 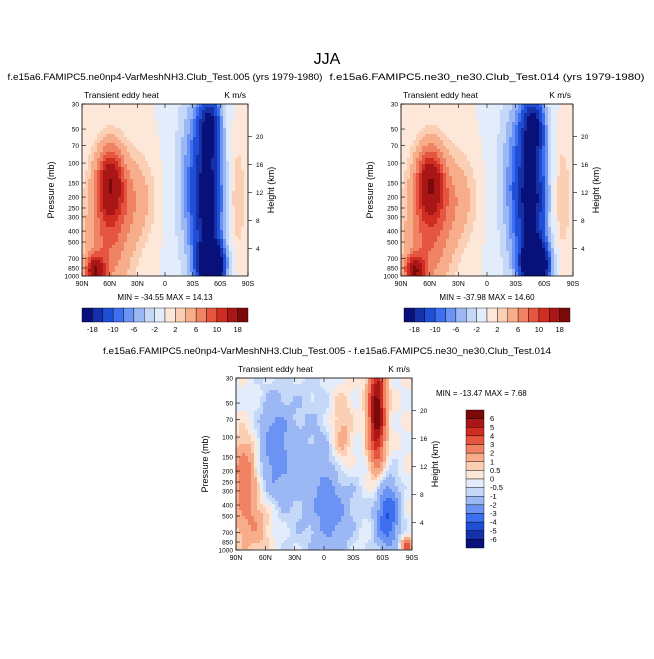 I want to click on min-max-stats: MIN = -37.98 MAX = 14.60, so click(x=487, y=297).